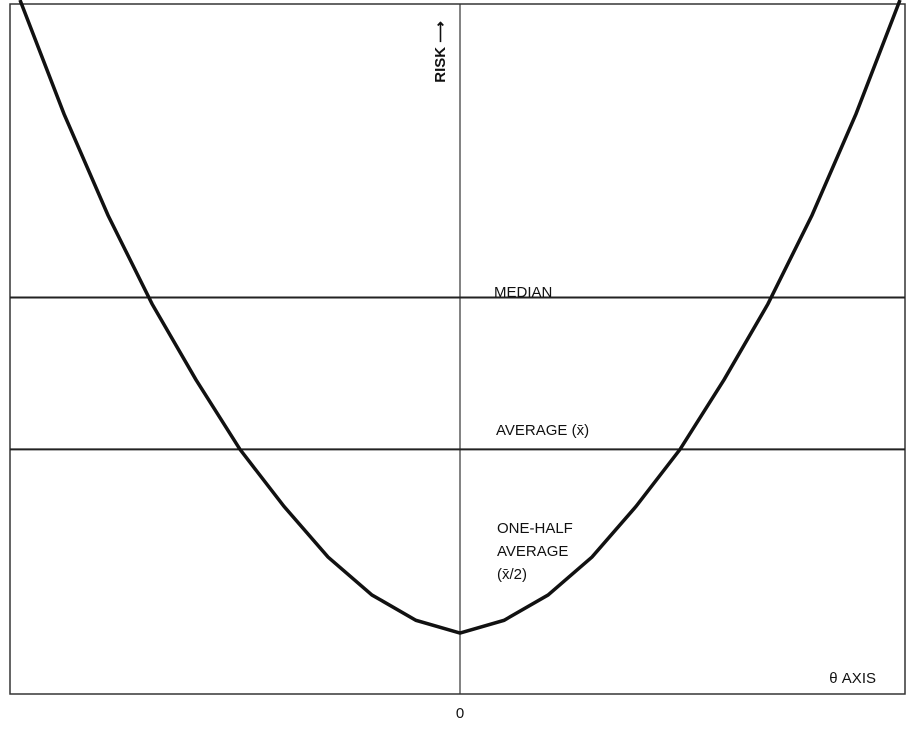 The image size is (921, 729). Describe the element at coordinates (852, 678) in the screenshot. I see `x-axis-label: θ AXIS` at that location.